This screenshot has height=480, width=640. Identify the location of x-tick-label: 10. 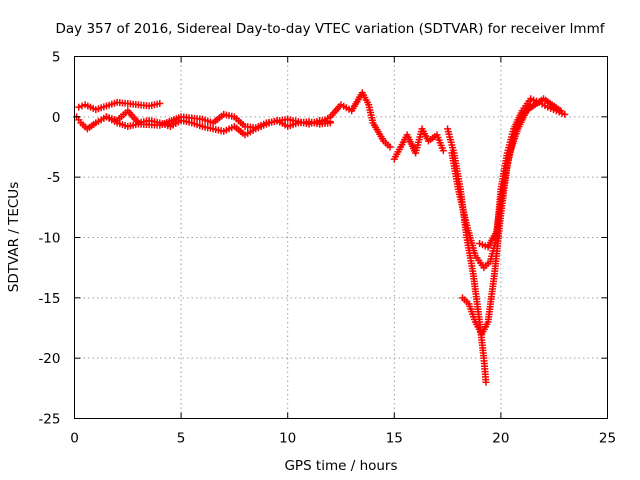
(287, 439).